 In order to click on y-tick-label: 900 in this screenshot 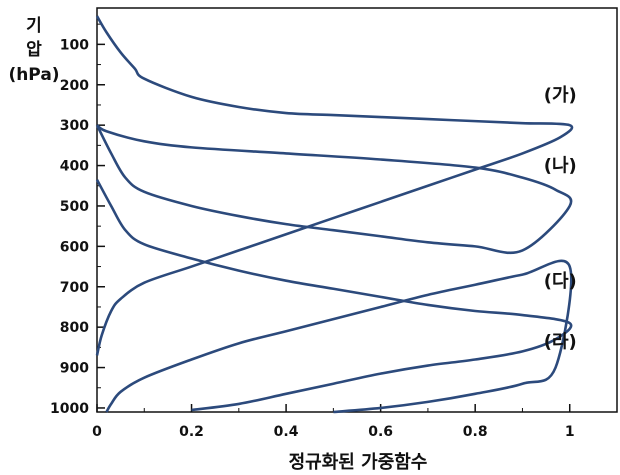, I will do `click(74, 369)`.